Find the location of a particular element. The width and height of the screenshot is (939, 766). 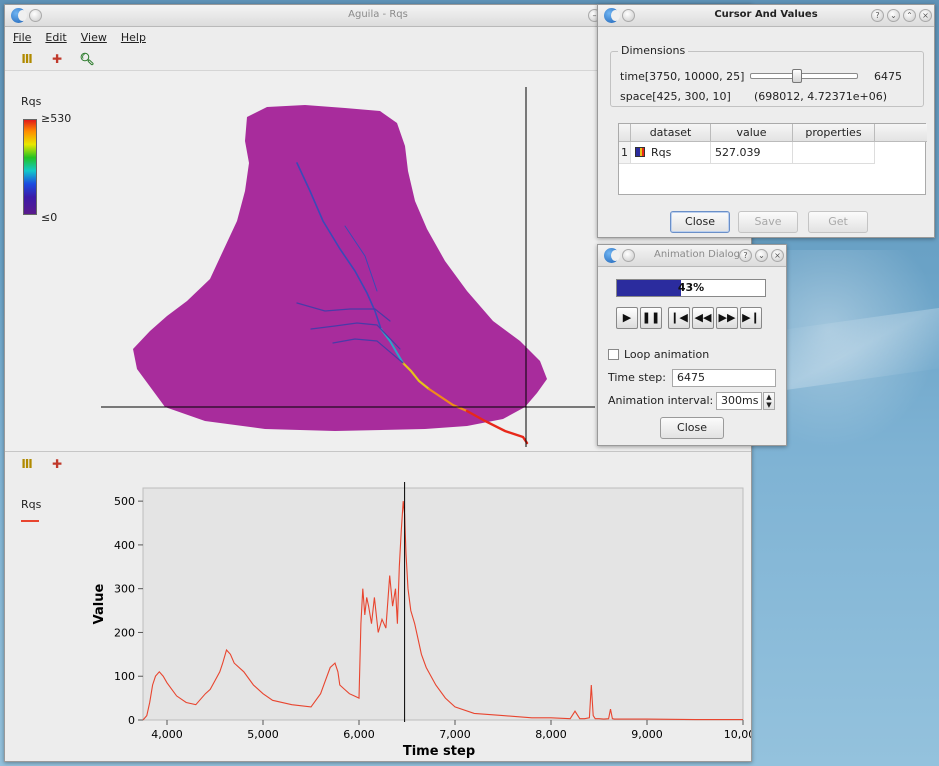

pause-button: ❚❚ is located at coordinates (651, 318).